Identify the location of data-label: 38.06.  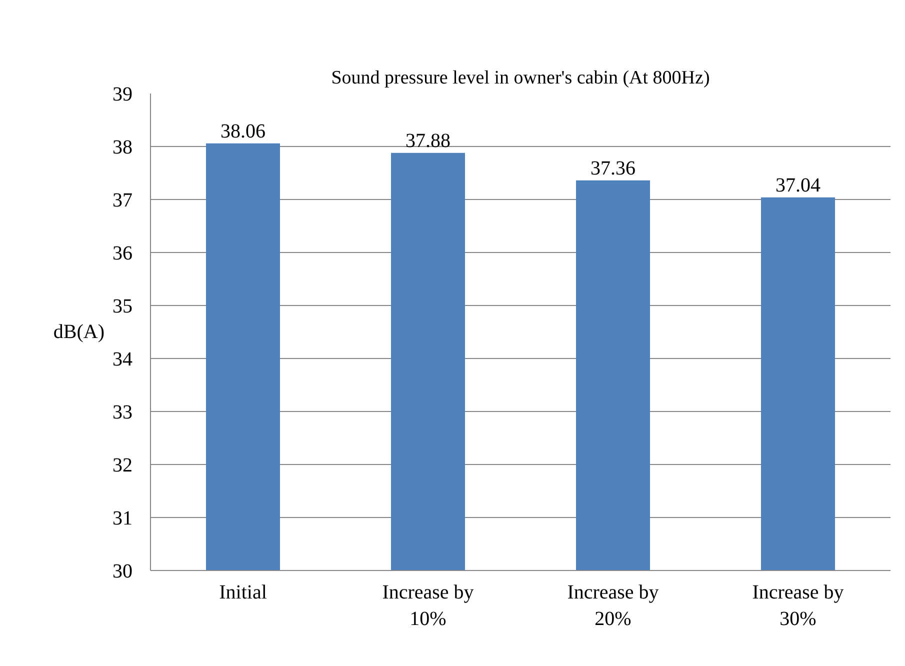
(243, 131).